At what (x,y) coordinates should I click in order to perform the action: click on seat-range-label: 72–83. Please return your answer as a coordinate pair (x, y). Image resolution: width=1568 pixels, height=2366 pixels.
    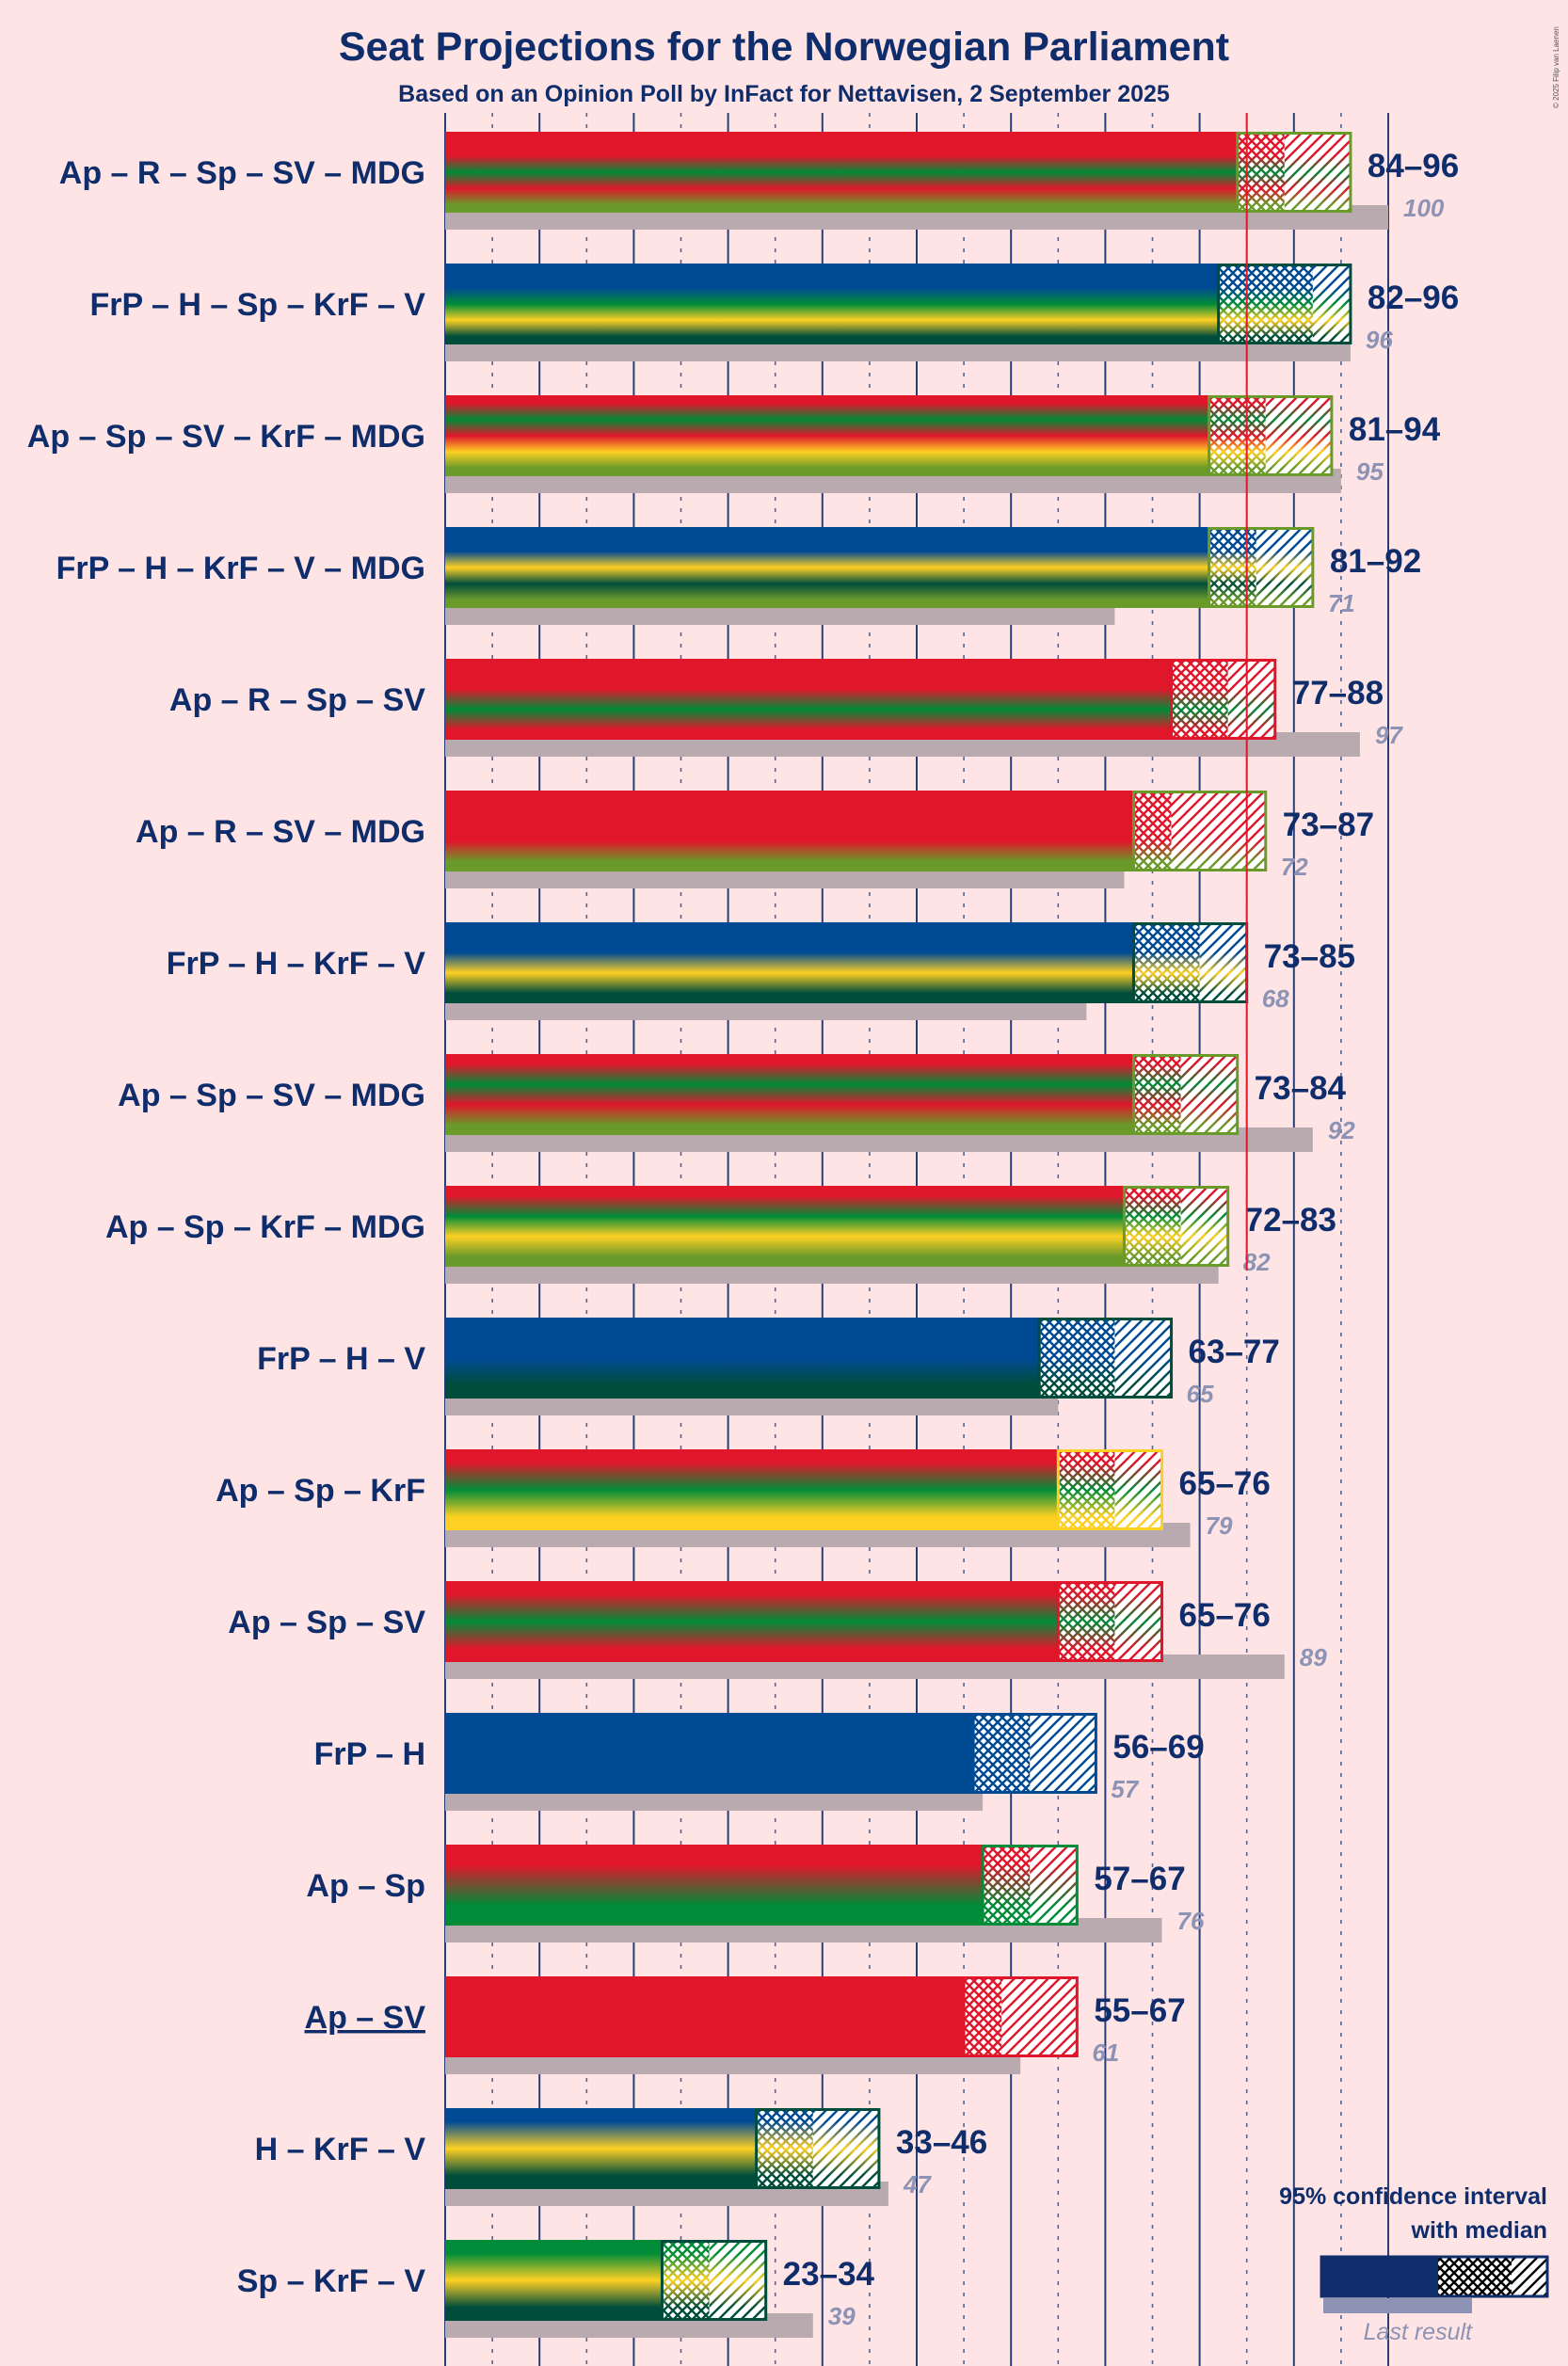
    Looking at the image, I should click on (1290, 1220).